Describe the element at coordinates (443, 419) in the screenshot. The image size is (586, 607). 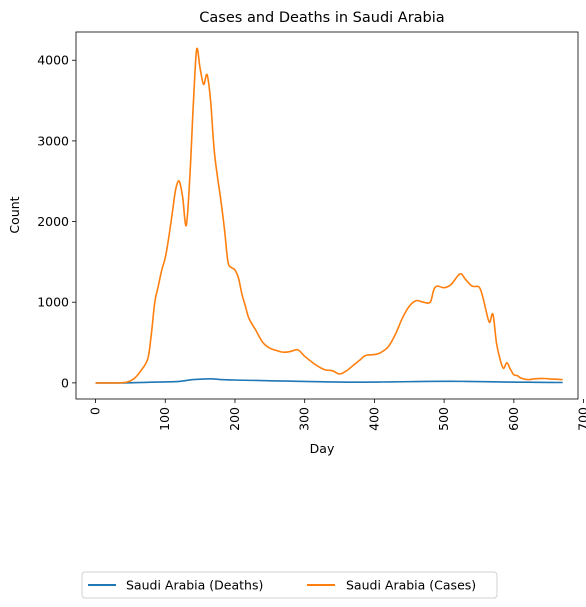
I see `x-tick-label: 500` at that location.